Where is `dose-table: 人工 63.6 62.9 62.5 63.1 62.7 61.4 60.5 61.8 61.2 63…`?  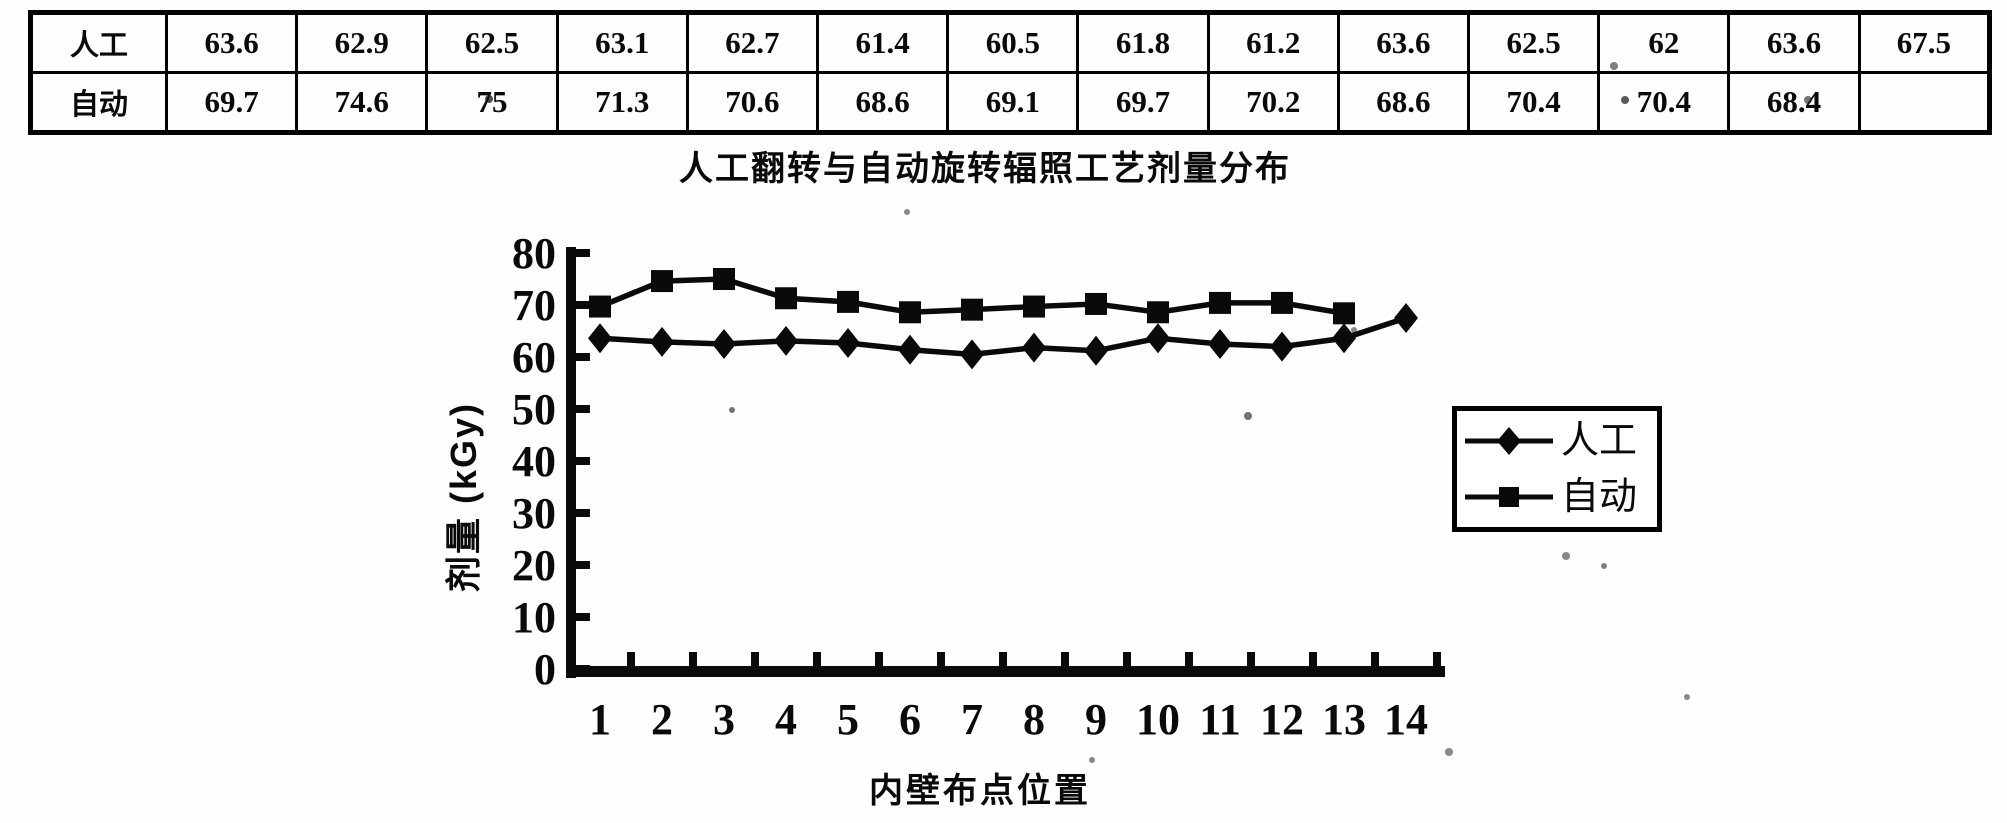
dose-table: 人工 63.6 62.9 62.5 63.1 62.7 61.4 60.5 61.8 61.2 63… is located at coordinates (1010, 72).